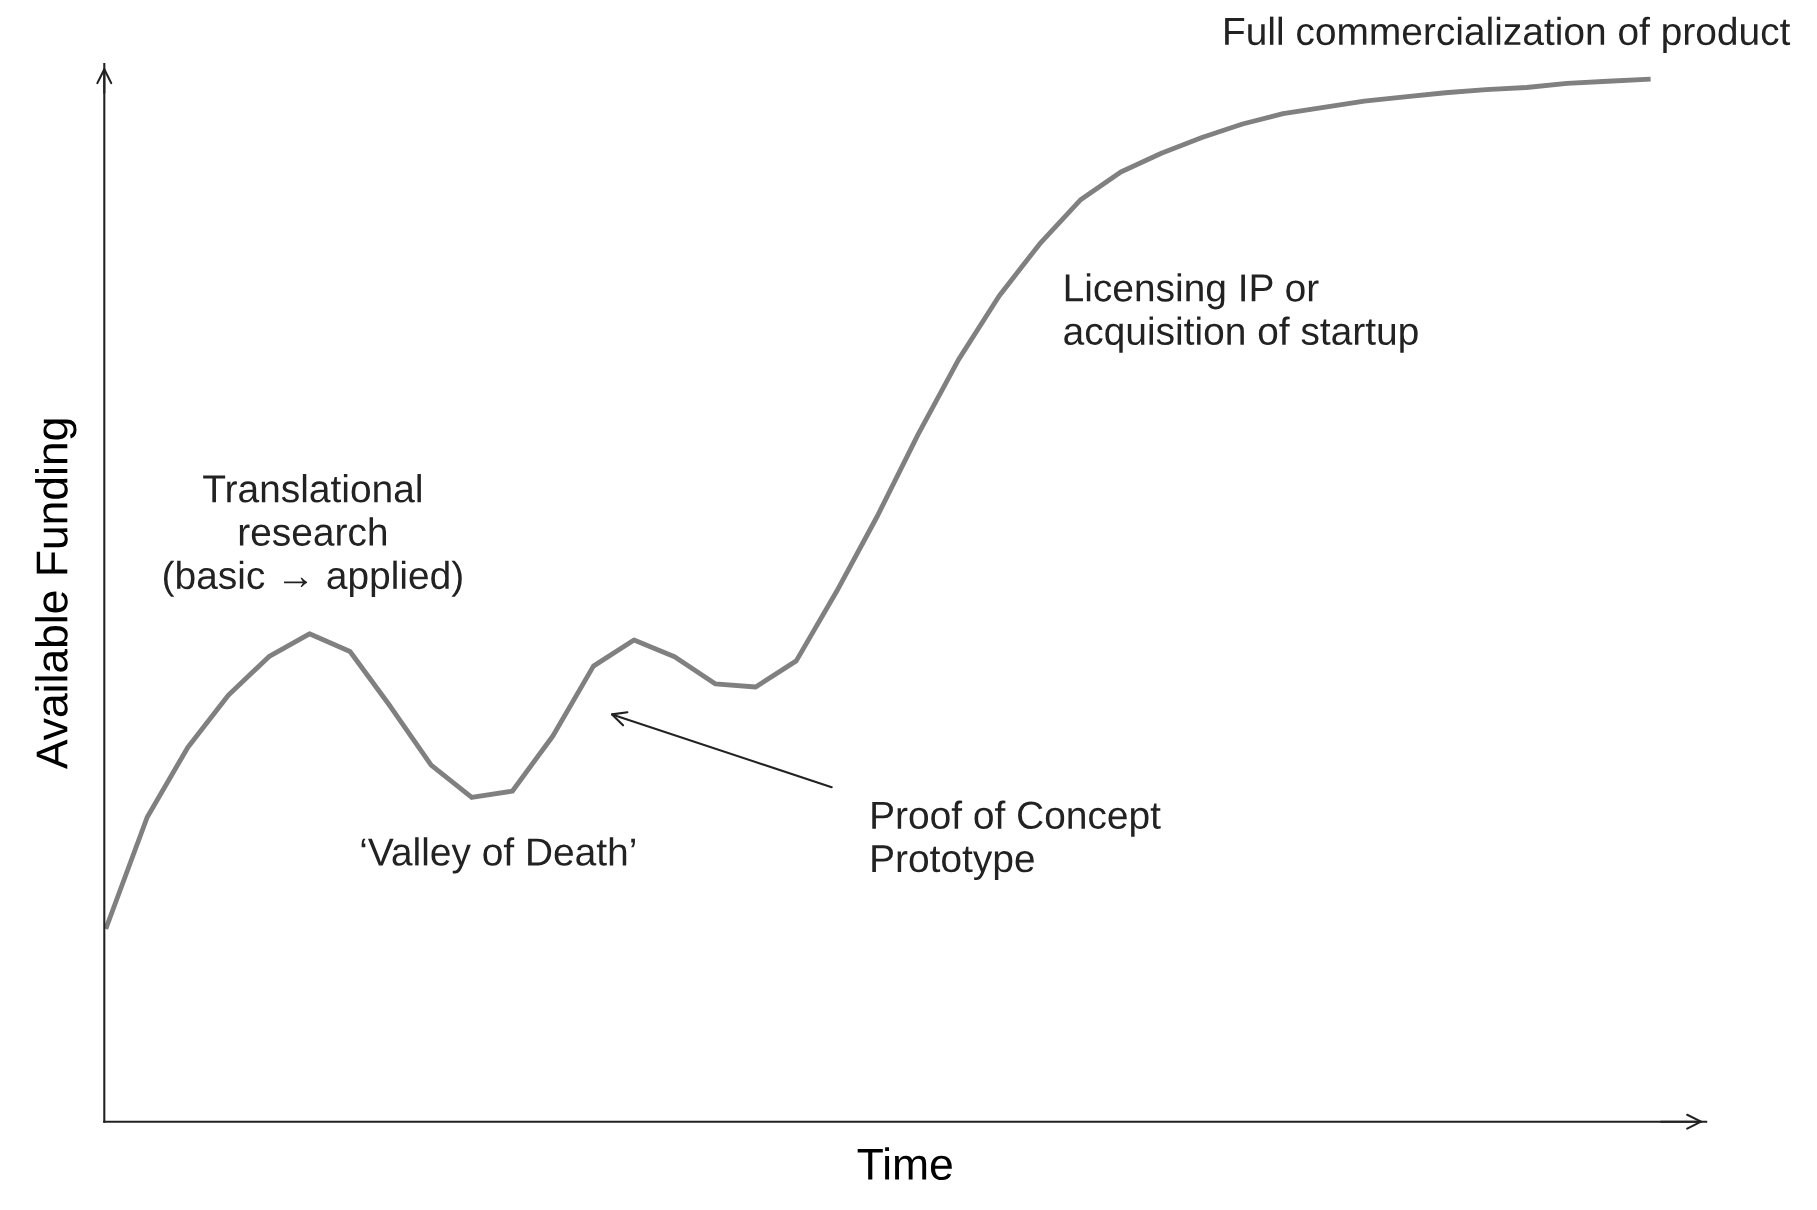 The image size is (1817, 1210). I want to click on text: Full commercialization of product, so click(1508, 34).